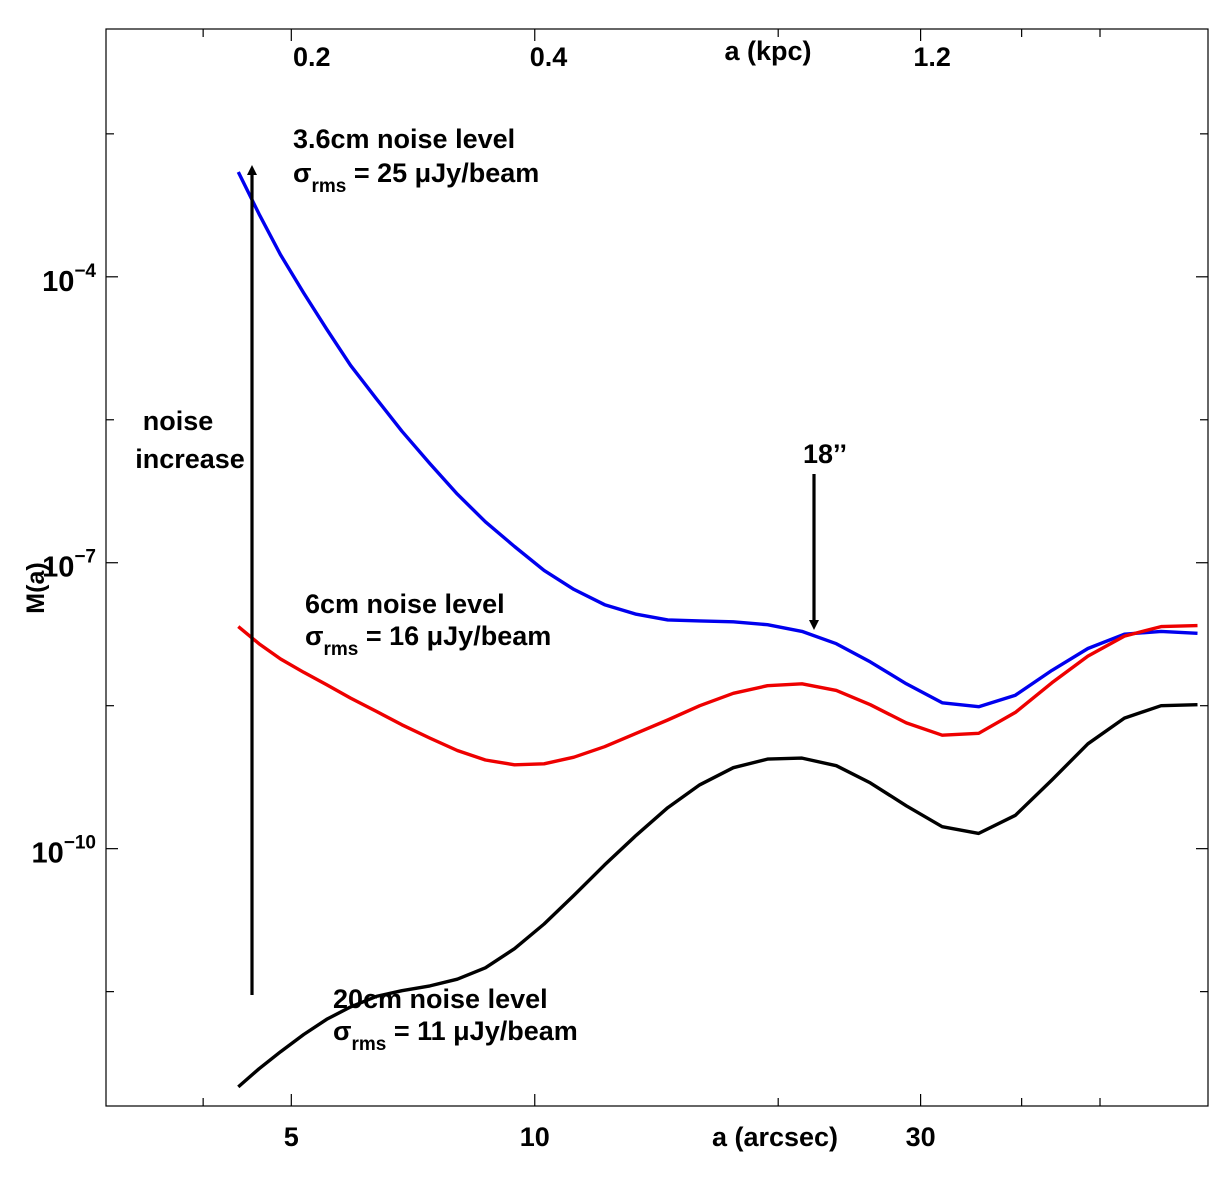 The width and height of the screenshot is (1220, 1184). What do you see at coordinates (442, 173) in the screenshot?
I see `sigma-value: = 25 μJy/beam` at bounding box center [442, 173].